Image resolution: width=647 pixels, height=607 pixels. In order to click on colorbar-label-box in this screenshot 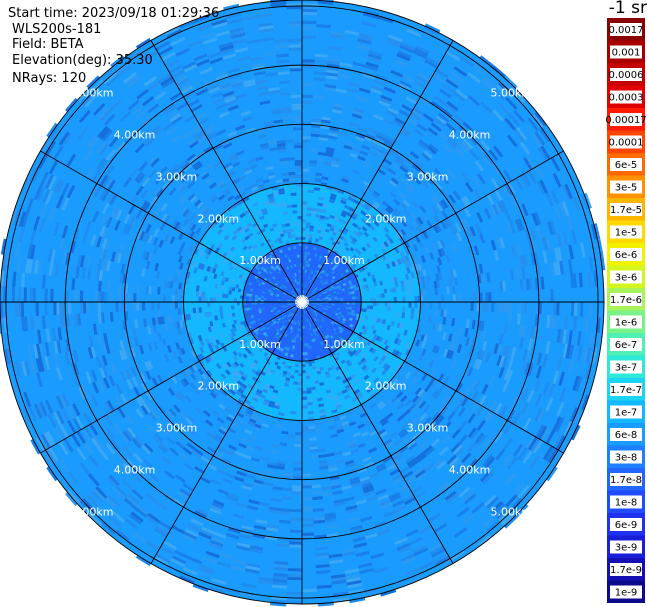, I will do `click(626, 142)`.